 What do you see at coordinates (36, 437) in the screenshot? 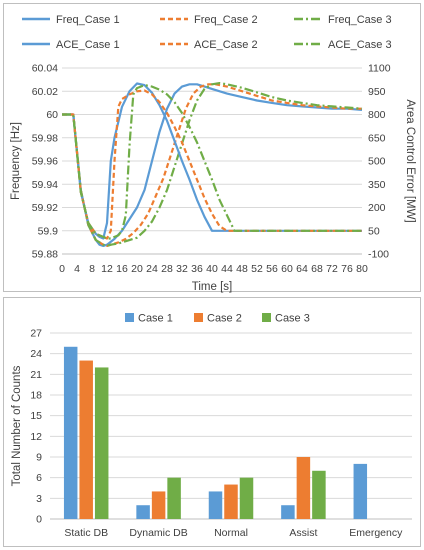
I see `bar-chart-y-tick: 12` at bounding box center [36, 437].